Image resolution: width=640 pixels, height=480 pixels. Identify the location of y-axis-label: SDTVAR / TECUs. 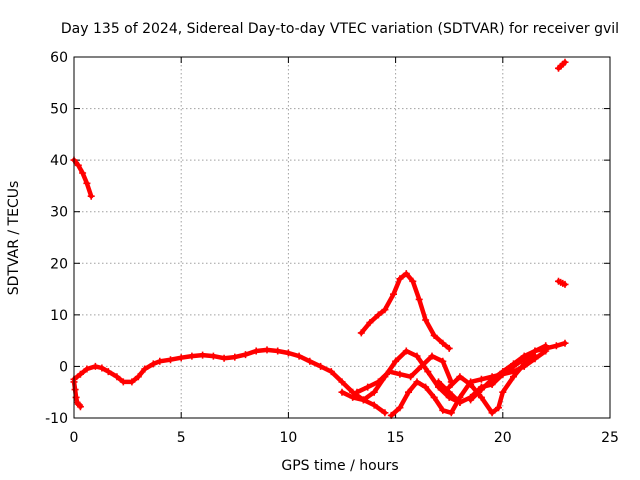
(14, 238).